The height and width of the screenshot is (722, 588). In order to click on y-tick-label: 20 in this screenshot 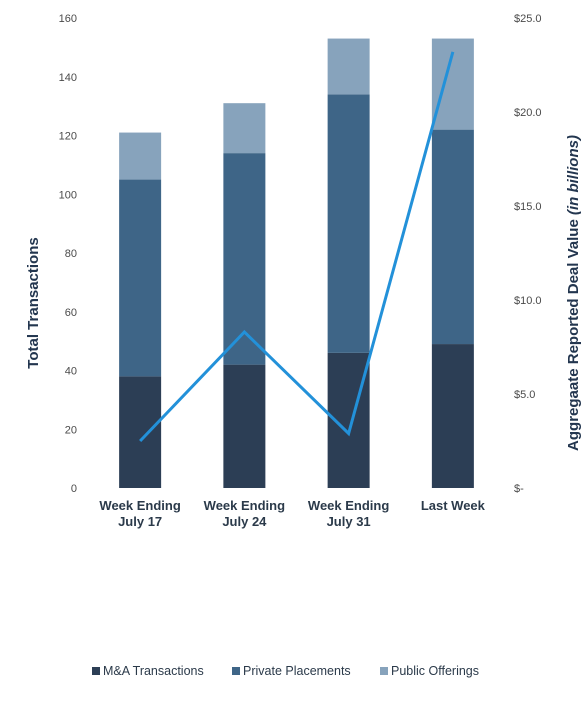, I will do `click(71, 430)`.